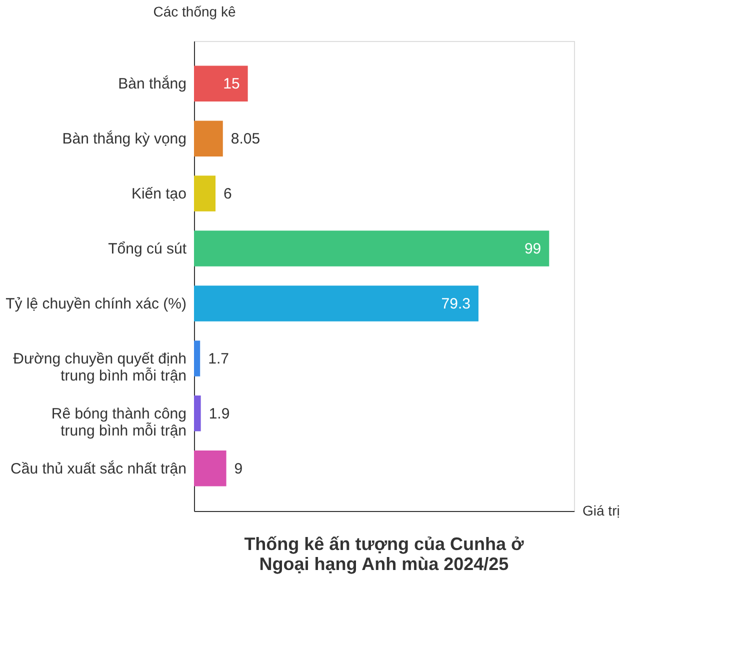 The height and width of the screenshot is (649, 740). Describe the element at coordinates (158, 194) in the screenshot. I see `y-tick-label: Kiến tạo` at that location.